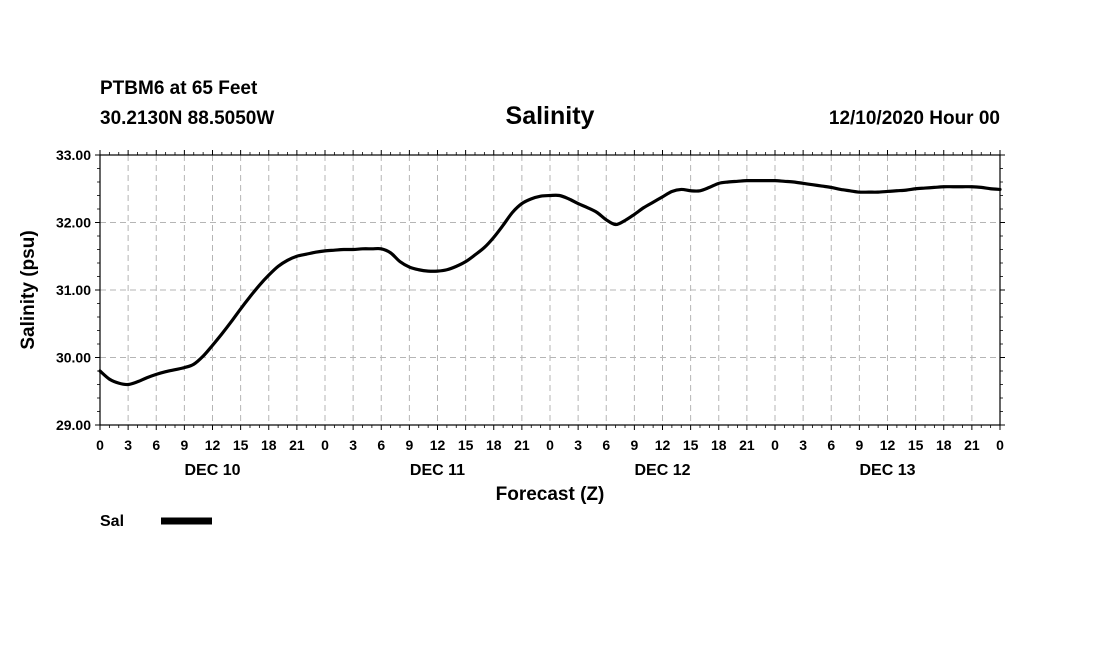 This screenshot has width=1100, height=650. I want to click on day-label: DEC 11, so click(437, 470).